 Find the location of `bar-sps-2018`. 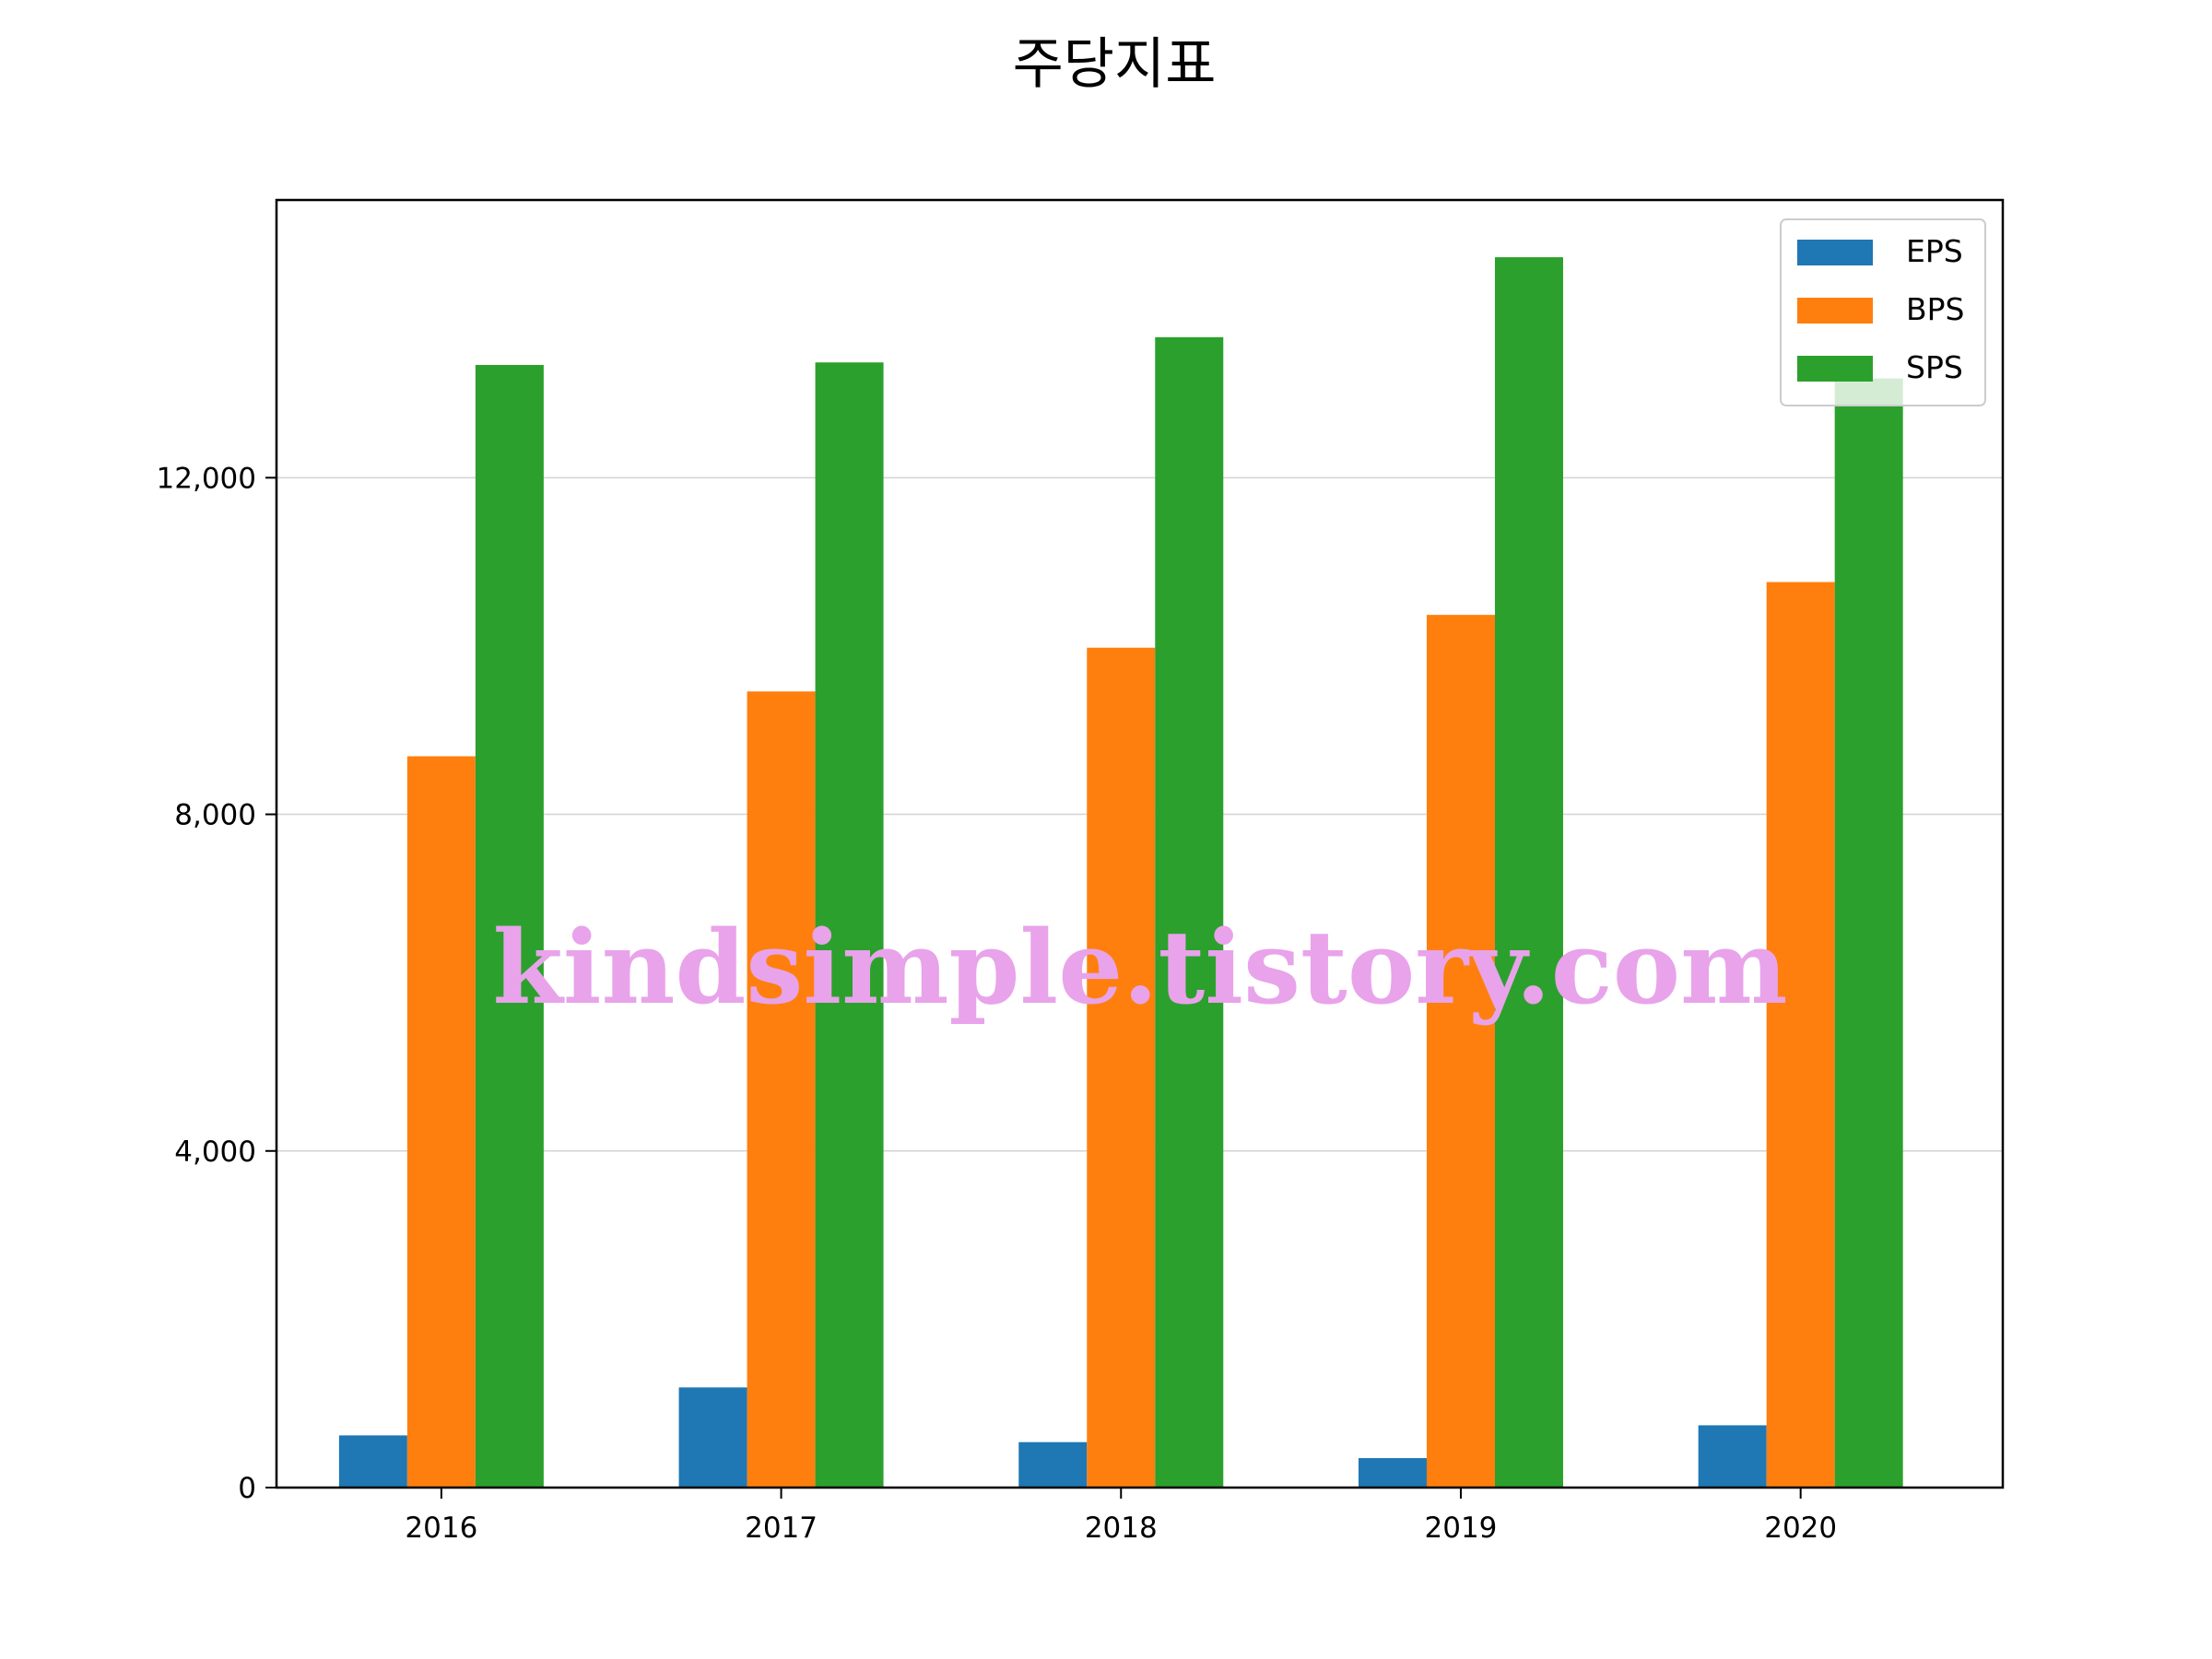

bar-sps-2018 is located at coordinates (1189, 912).